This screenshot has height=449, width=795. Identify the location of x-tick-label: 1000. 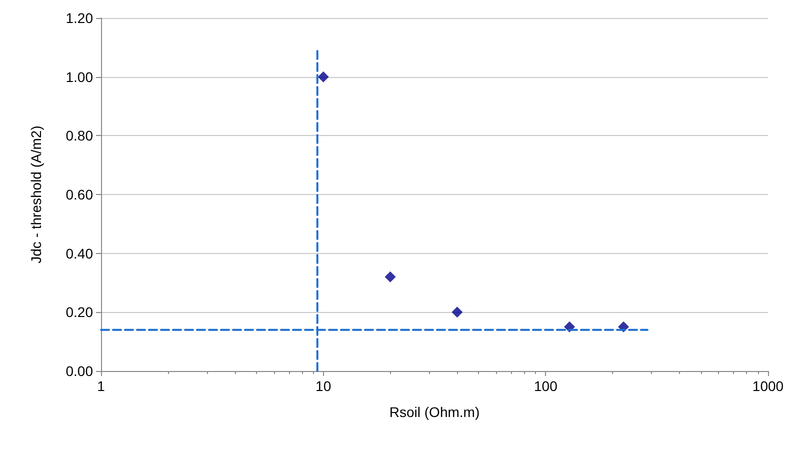
(768, 386).